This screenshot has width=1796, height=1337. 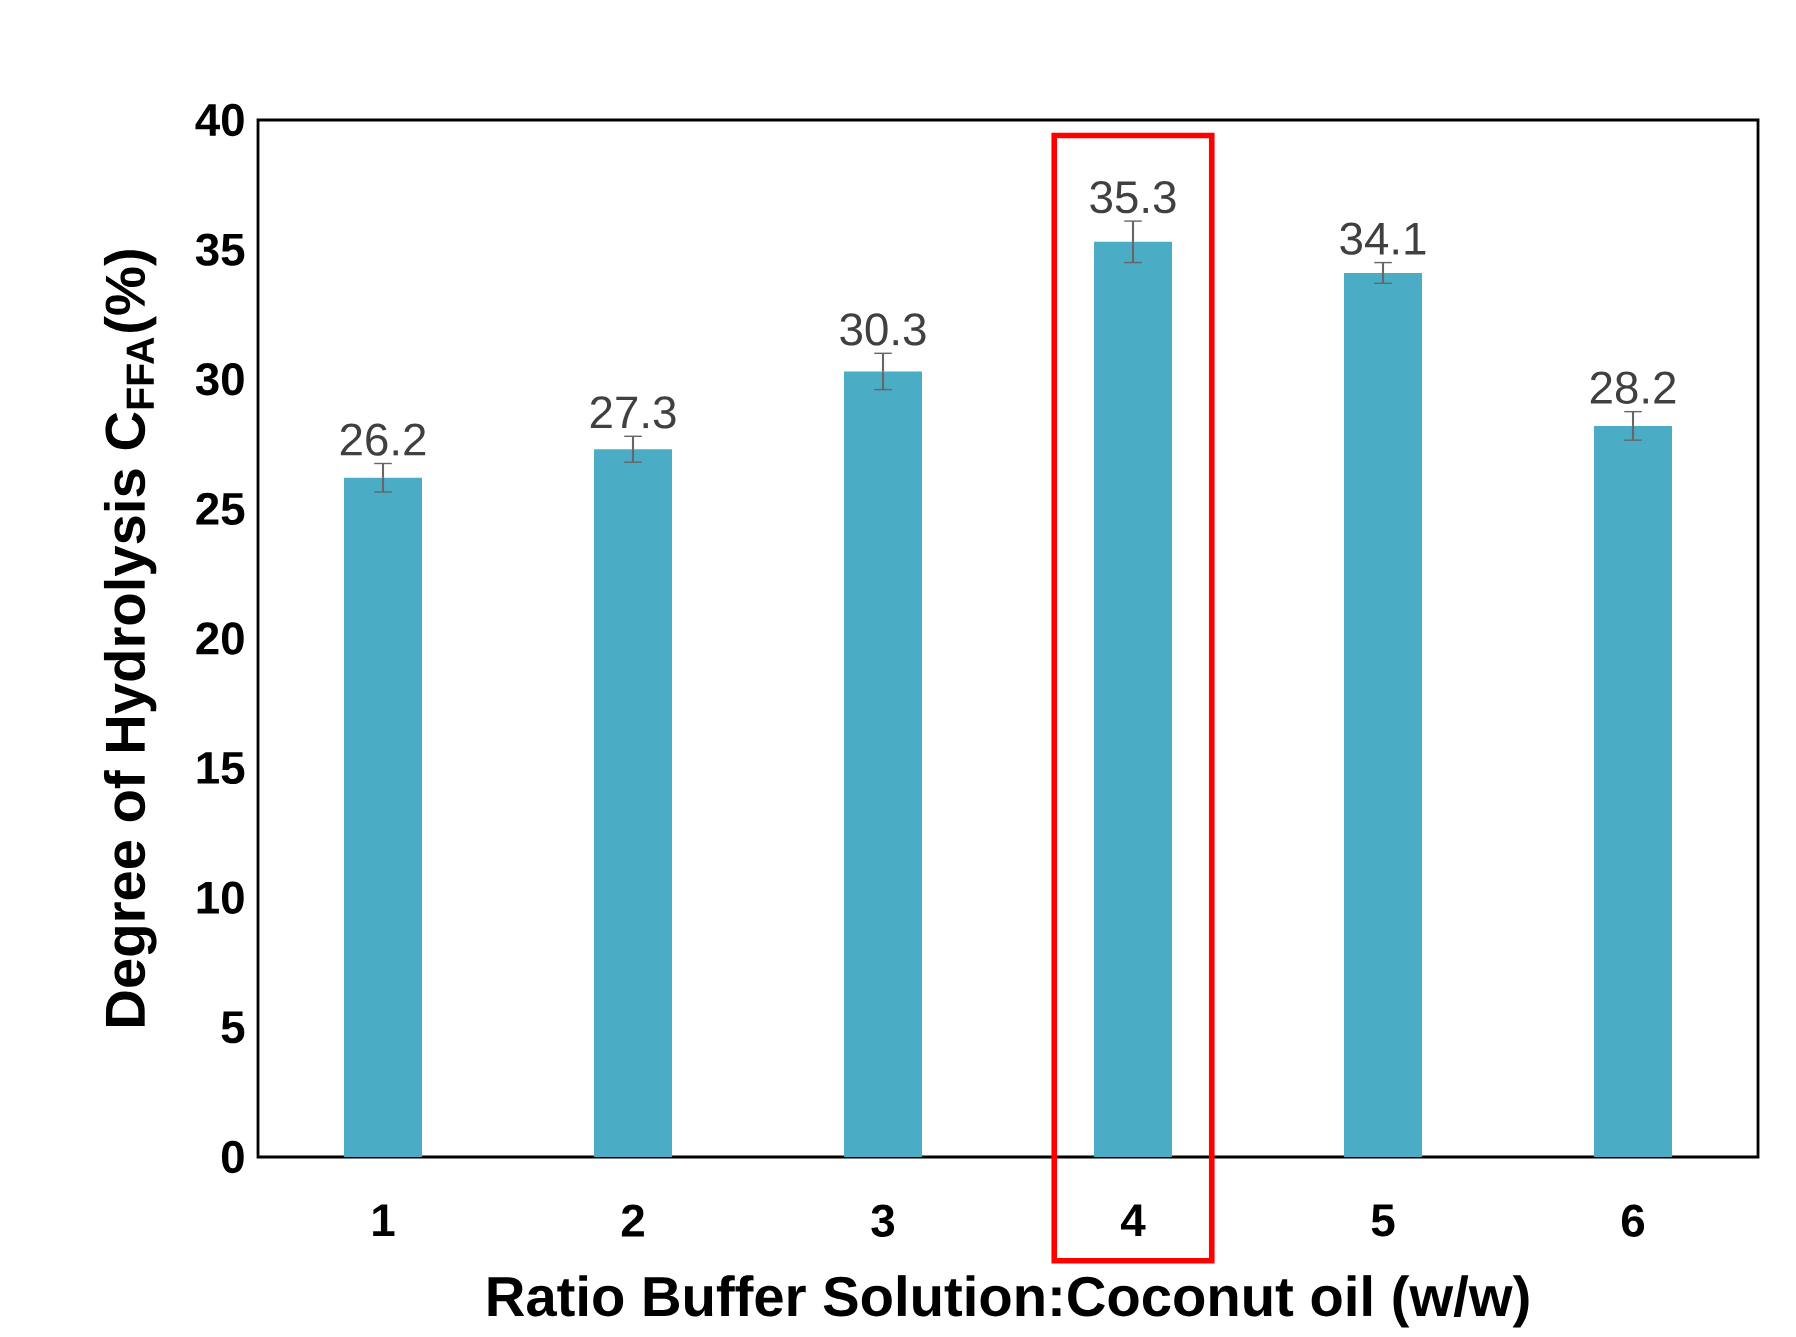 What do you see at coordinates (632, 1220) in the screenshot?
I see `x-tick-label: 2` at bounding box center [632, 1220].